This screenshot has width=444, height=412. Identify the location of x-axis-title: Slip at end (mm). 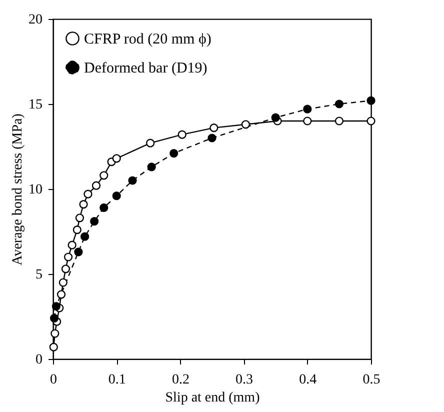
(212, 398).